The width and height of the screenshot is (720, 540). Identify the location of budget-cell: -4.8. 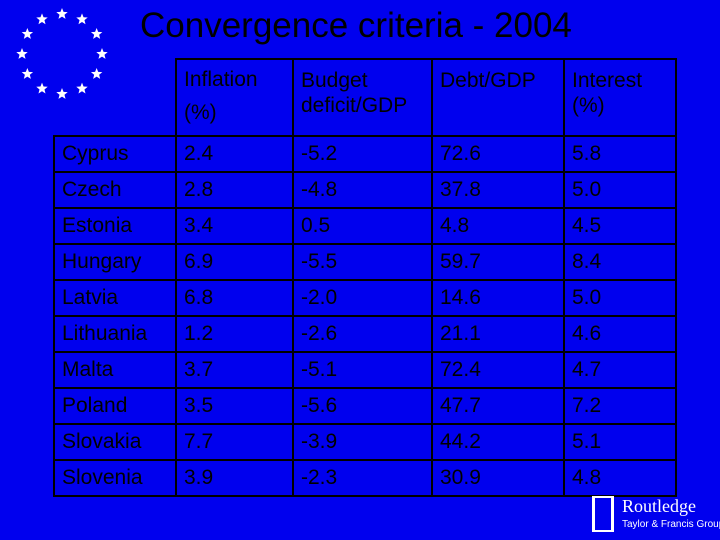
(362, 190).